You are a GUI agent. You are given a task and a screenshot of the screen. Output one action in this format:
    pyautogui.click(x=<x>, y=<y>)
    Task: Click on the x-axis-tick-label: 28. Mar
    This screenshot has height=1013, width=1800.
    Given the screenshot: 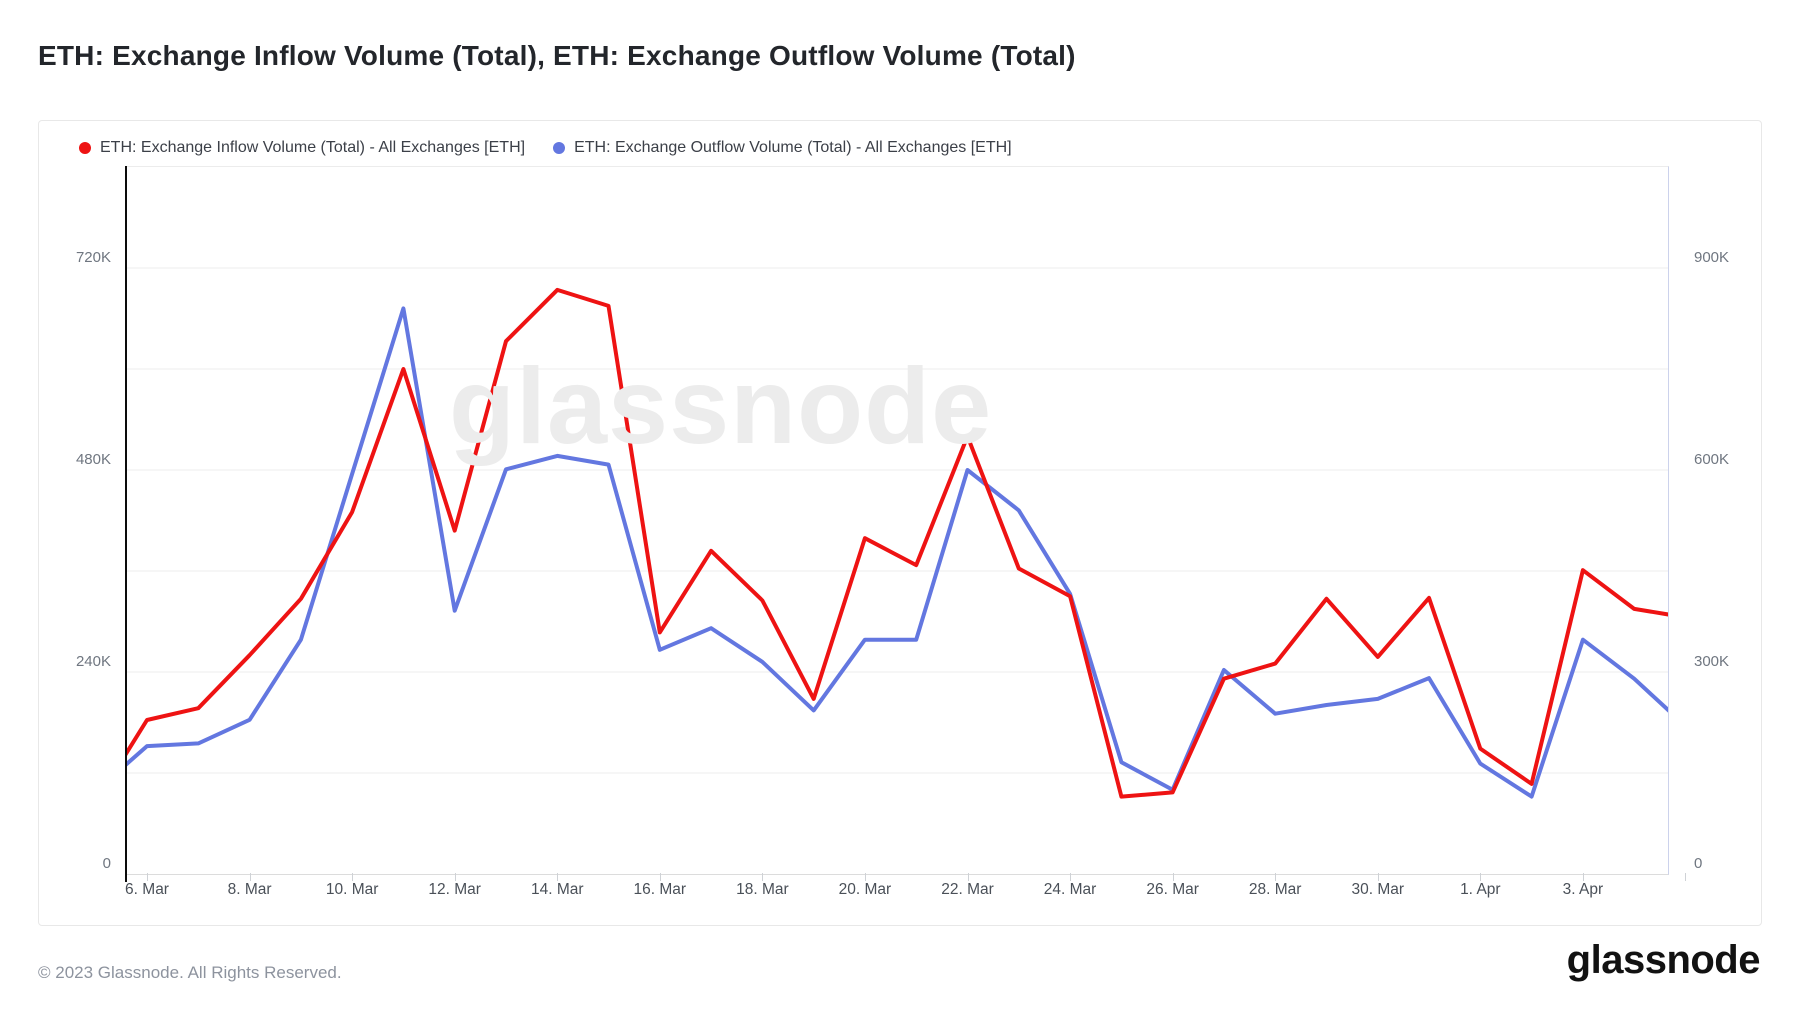 What is the action you would take?
    pyautogui.click(x=1275, y=889)
    